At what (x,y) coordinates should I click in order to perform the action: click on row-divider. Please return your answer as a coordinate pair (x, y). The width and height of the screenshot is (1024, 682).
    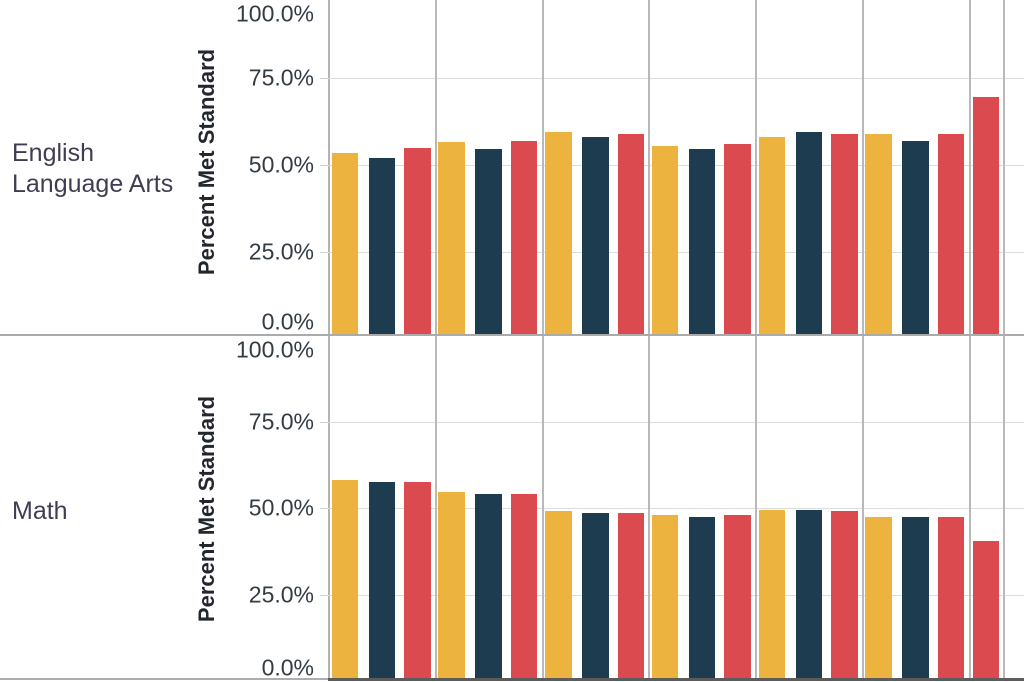
    Looking at the image, I should click on (512, 335).